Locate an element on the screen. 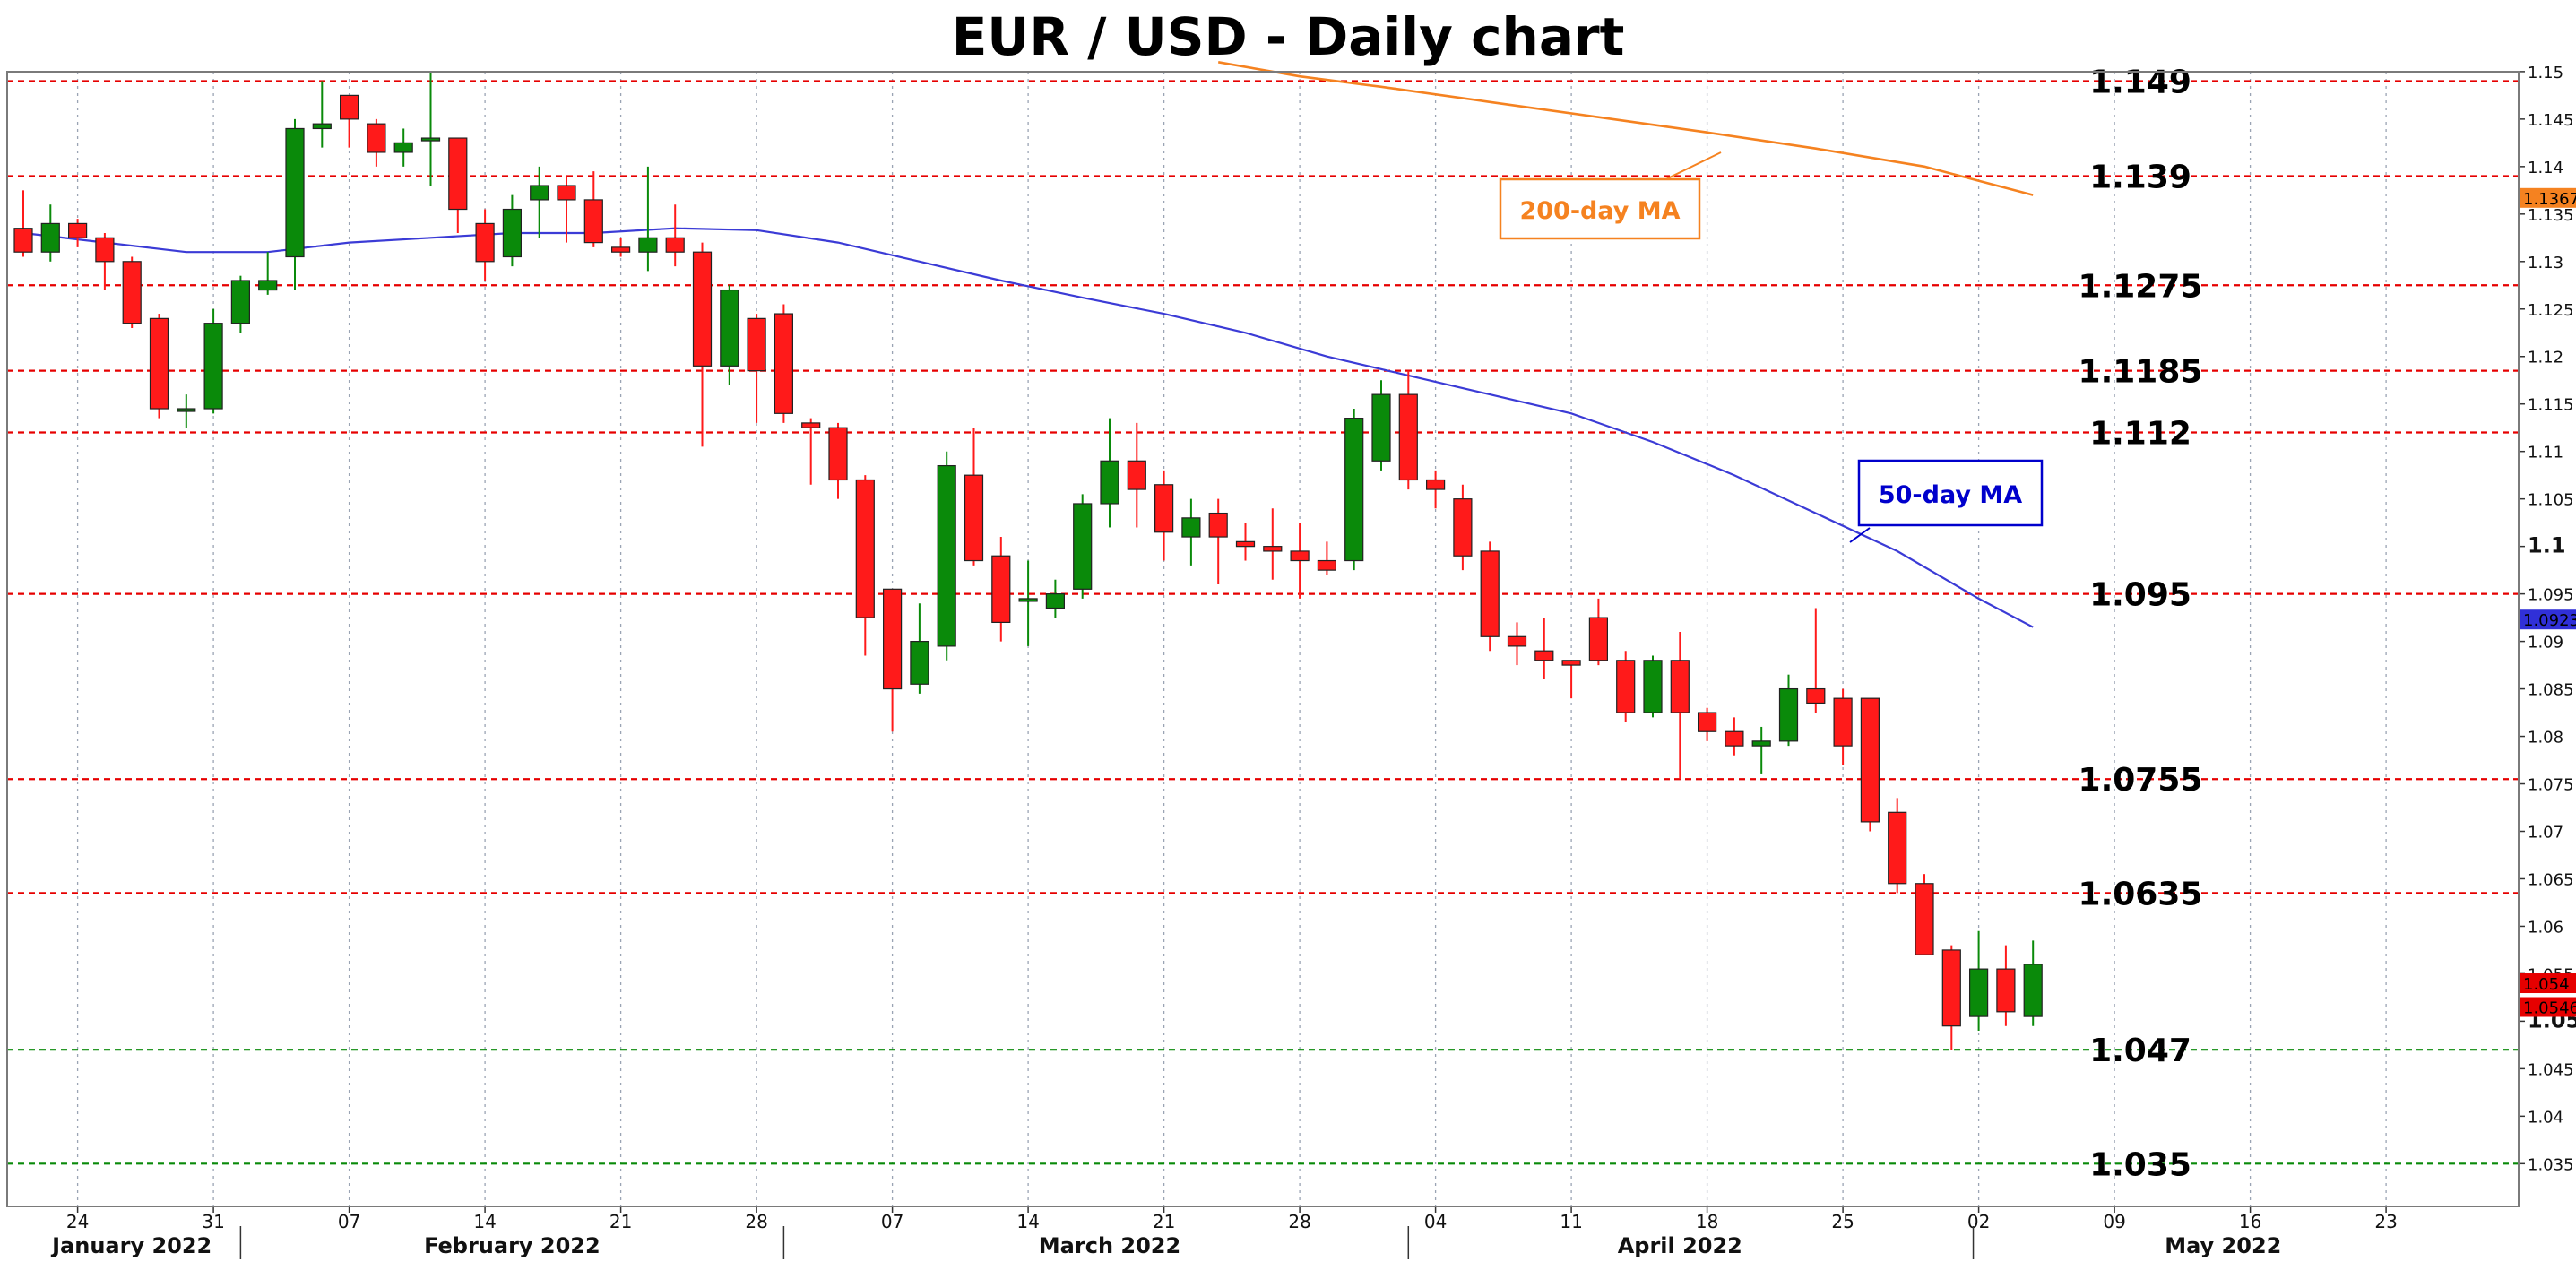 The image size is (2576, 1279). x-tick-label: 07 is located at coordinates (892, 1222).